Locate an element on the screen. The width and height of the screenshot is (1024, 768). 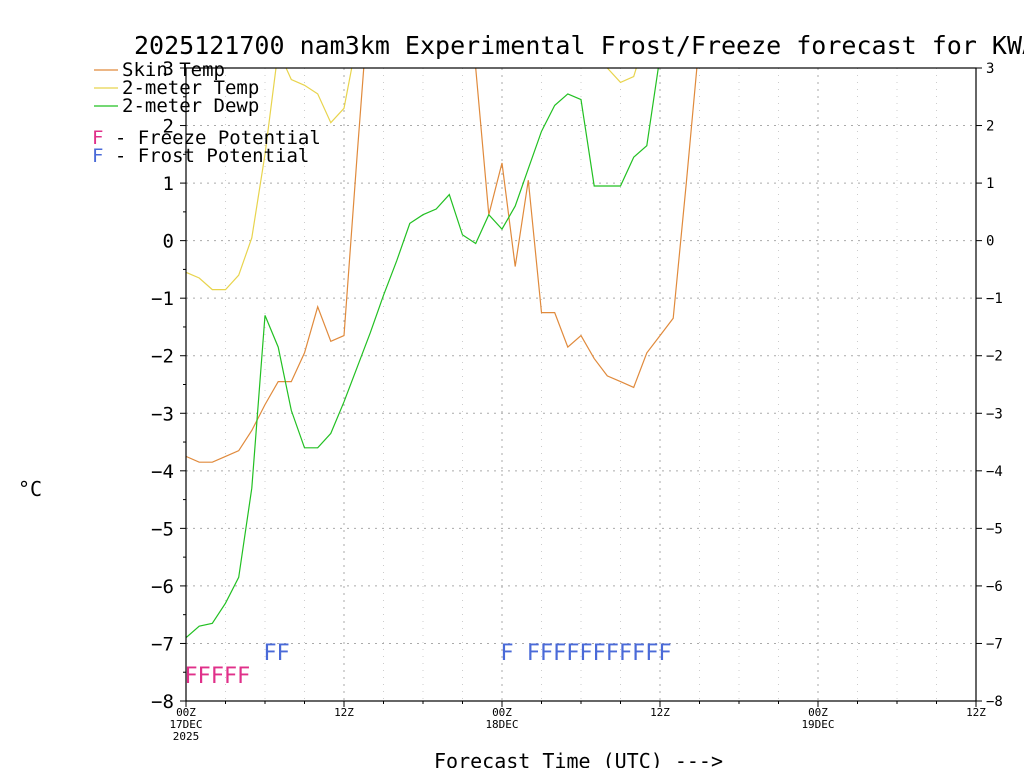
y-tick-label-right: 2 is located at coordinates (990, 127).